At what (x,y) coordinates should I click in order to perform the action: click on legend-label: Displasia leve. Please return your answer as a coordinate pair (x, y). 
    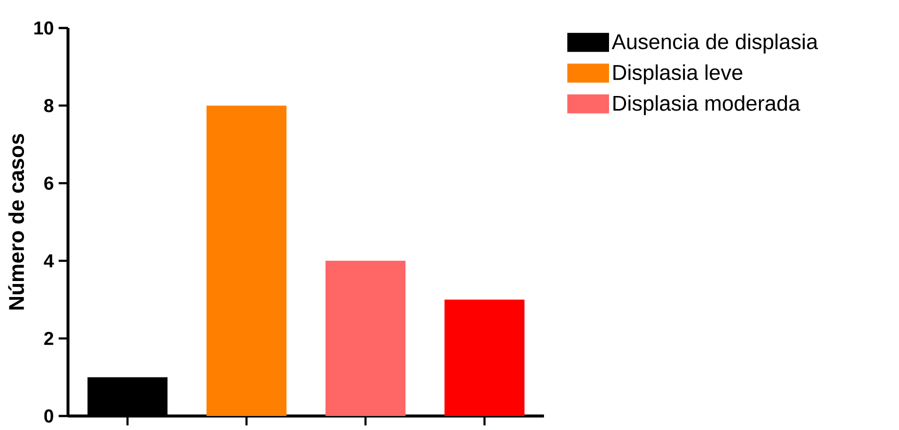
    Looking at the image, I should click on (677, 74).